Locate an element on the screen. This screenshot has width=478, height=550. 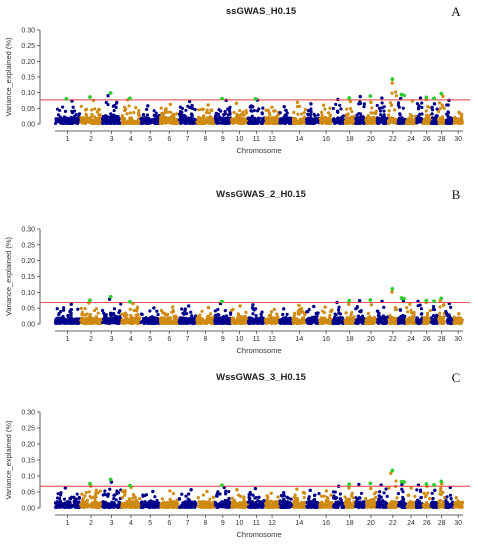
y-tick-label: 0.30 is located at coordinates (28, 31).